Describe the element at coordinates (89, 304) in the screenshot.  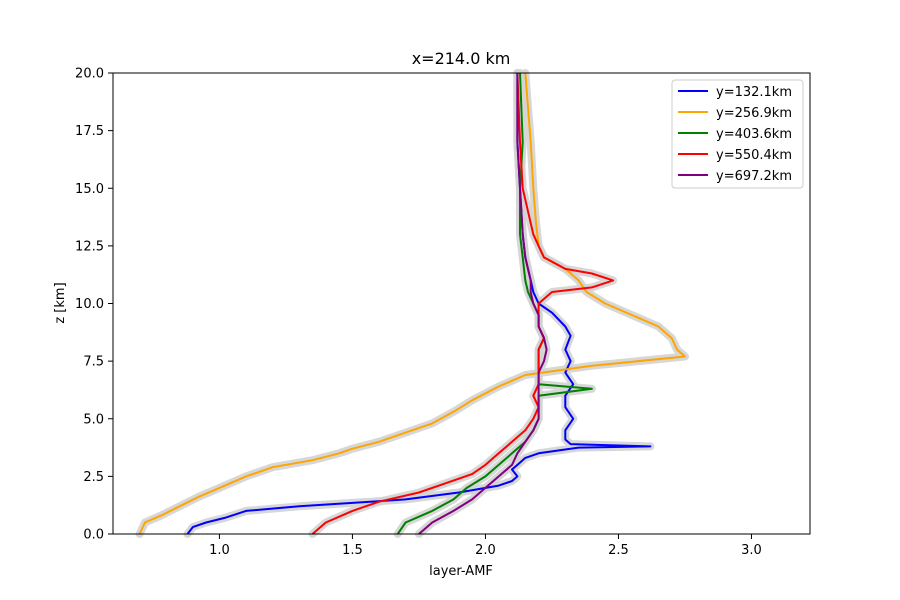
I see `y-tick-label: 10.0` at that location.